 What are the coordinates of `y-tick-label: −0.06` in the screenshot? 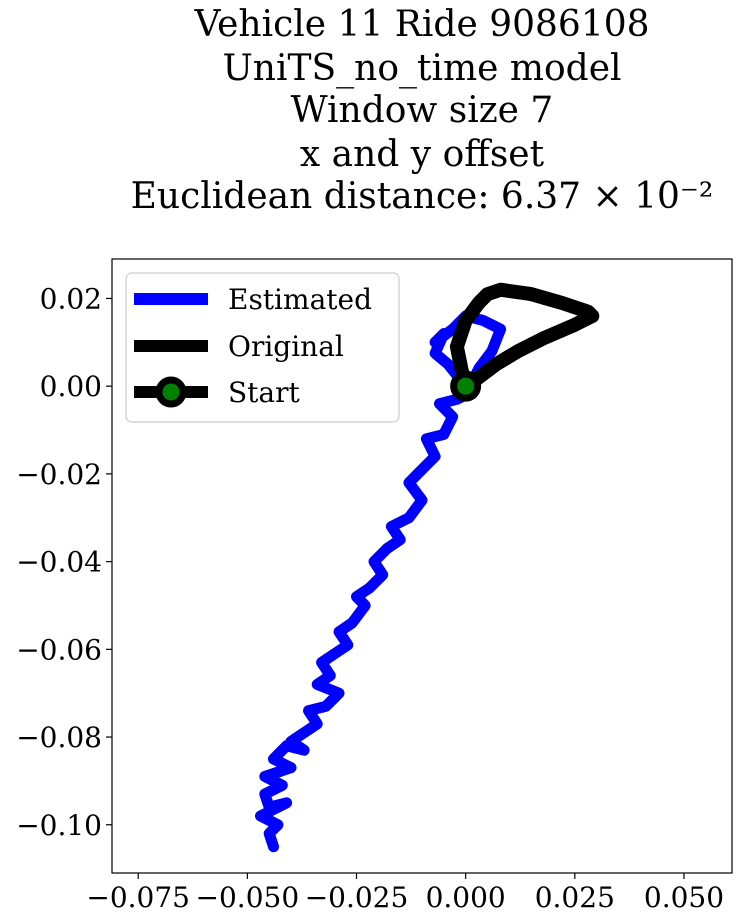 It's located at (59, 649).